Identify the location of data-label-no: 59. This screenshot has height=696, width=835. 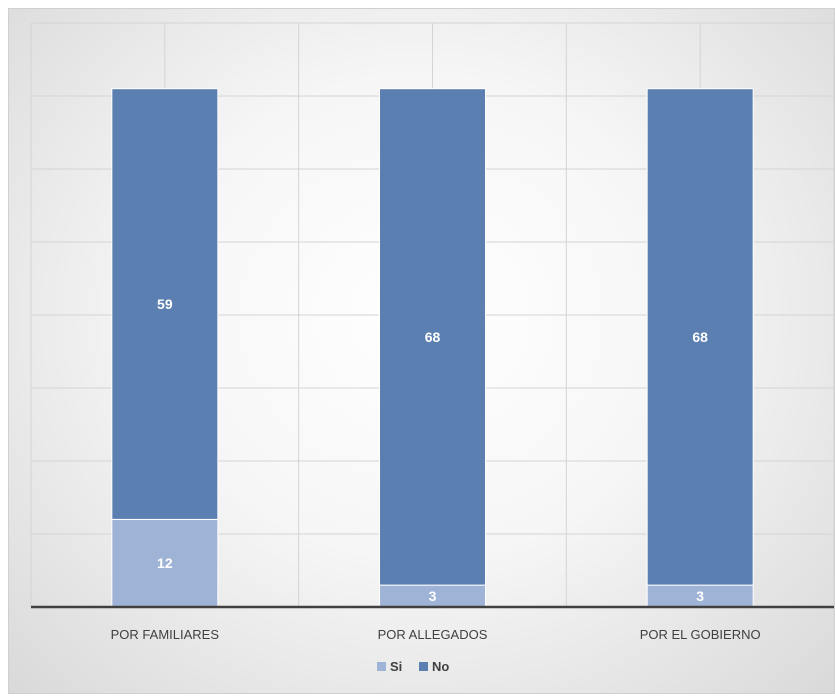
(165, 304).